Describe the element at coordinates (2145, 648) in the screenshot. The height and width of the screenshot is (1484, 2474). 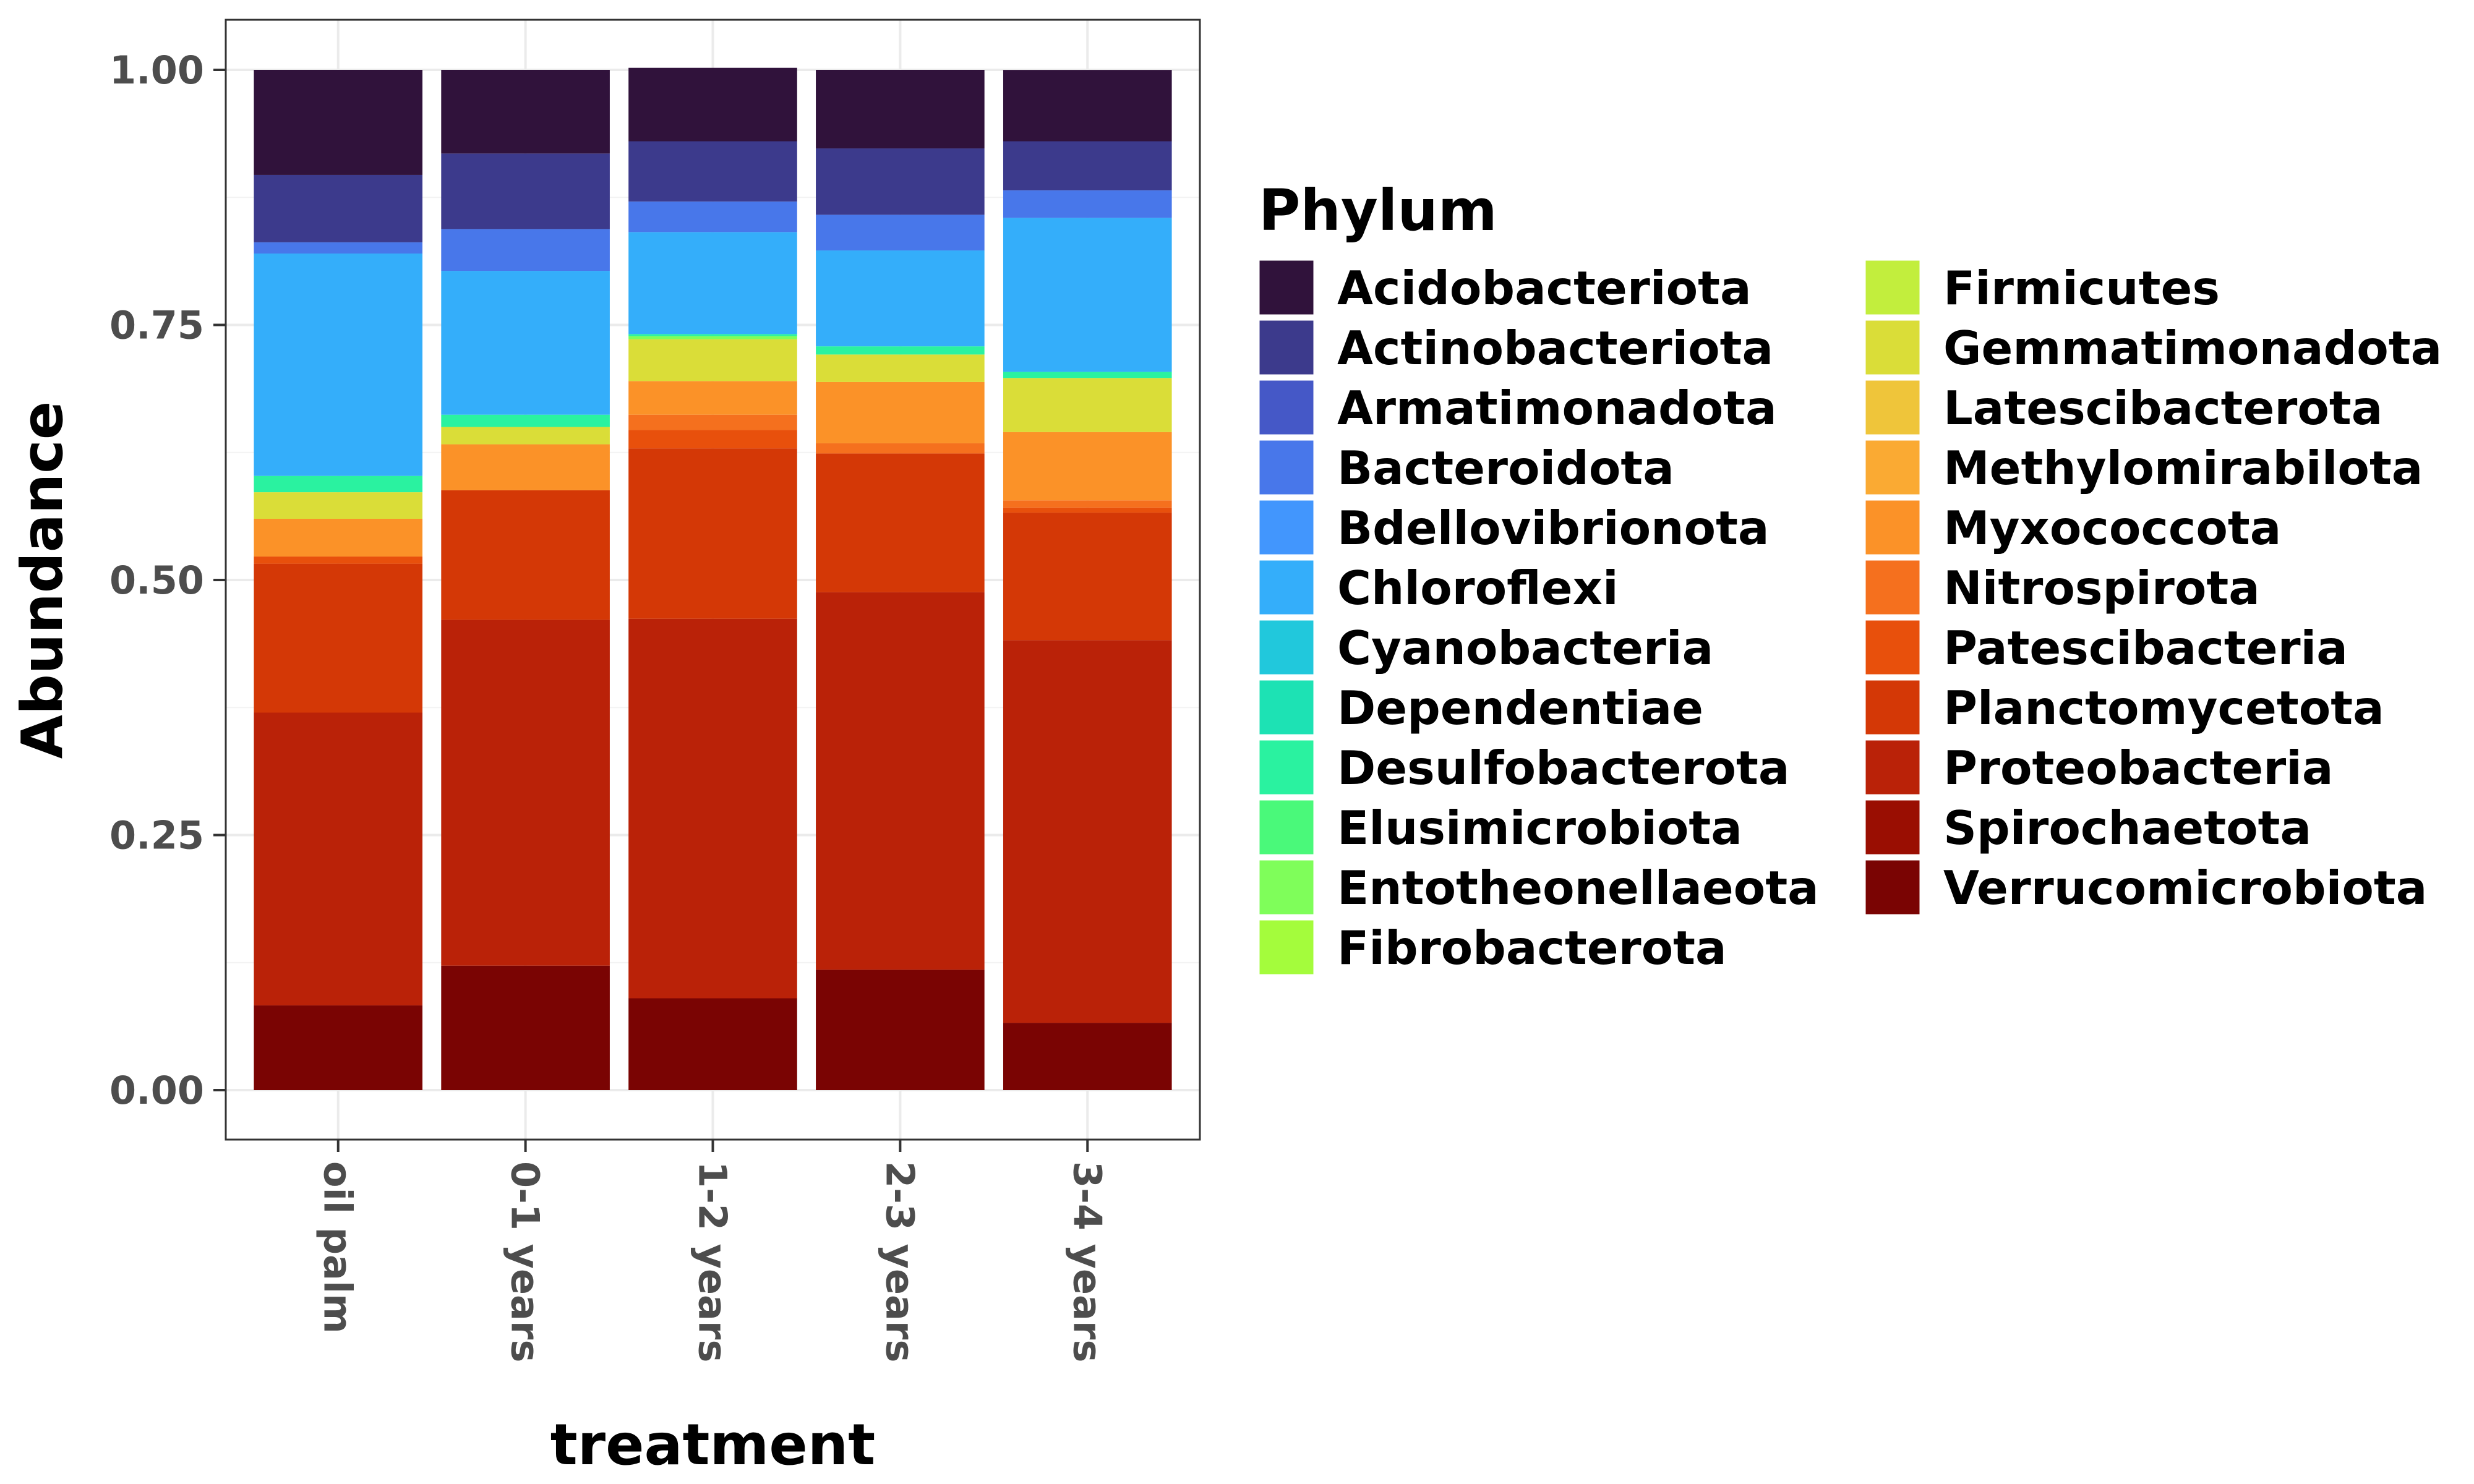
I see `legend-label: Patescibacteria` at that location.